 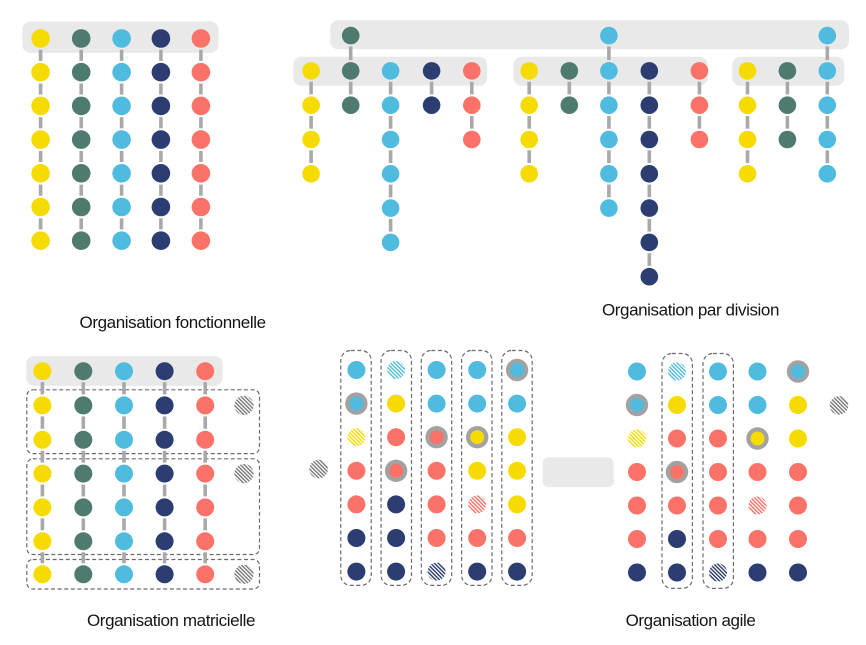 What do you see at coordinates (690, 309) in the screenshot?
I see `svg-text: Organisation par division` at bounding box center [690, 309].